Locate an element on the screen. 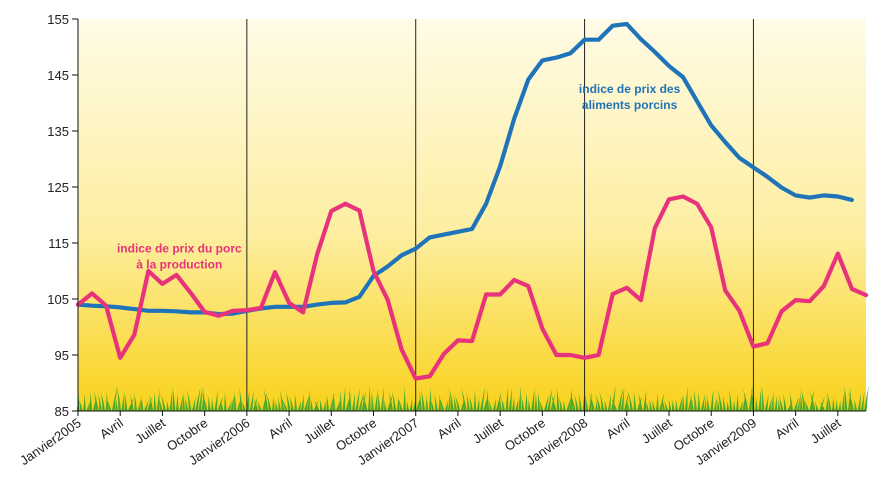 This screenshot has height=499, width=869. y-tick-label: 155 is located at coordinates (58, 19).